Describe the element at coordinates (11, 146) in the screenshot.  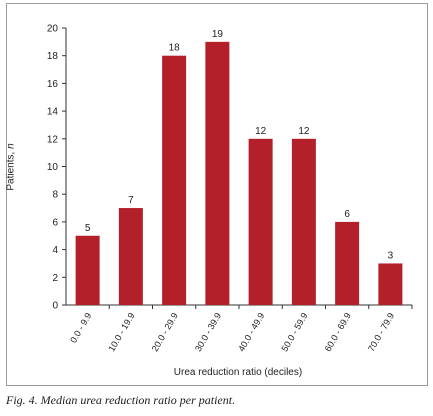
I see `y-axis-label-variable: n` at that location.